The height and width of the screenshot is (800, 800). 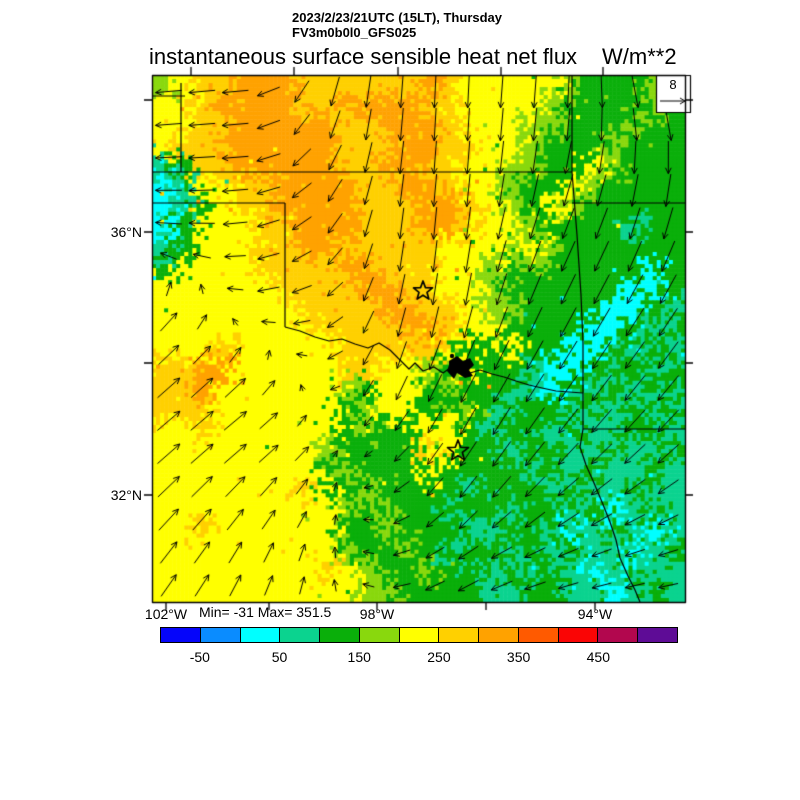 I want to click on lon-axis-label-98w: 98°W, so click(x=377, y=614).